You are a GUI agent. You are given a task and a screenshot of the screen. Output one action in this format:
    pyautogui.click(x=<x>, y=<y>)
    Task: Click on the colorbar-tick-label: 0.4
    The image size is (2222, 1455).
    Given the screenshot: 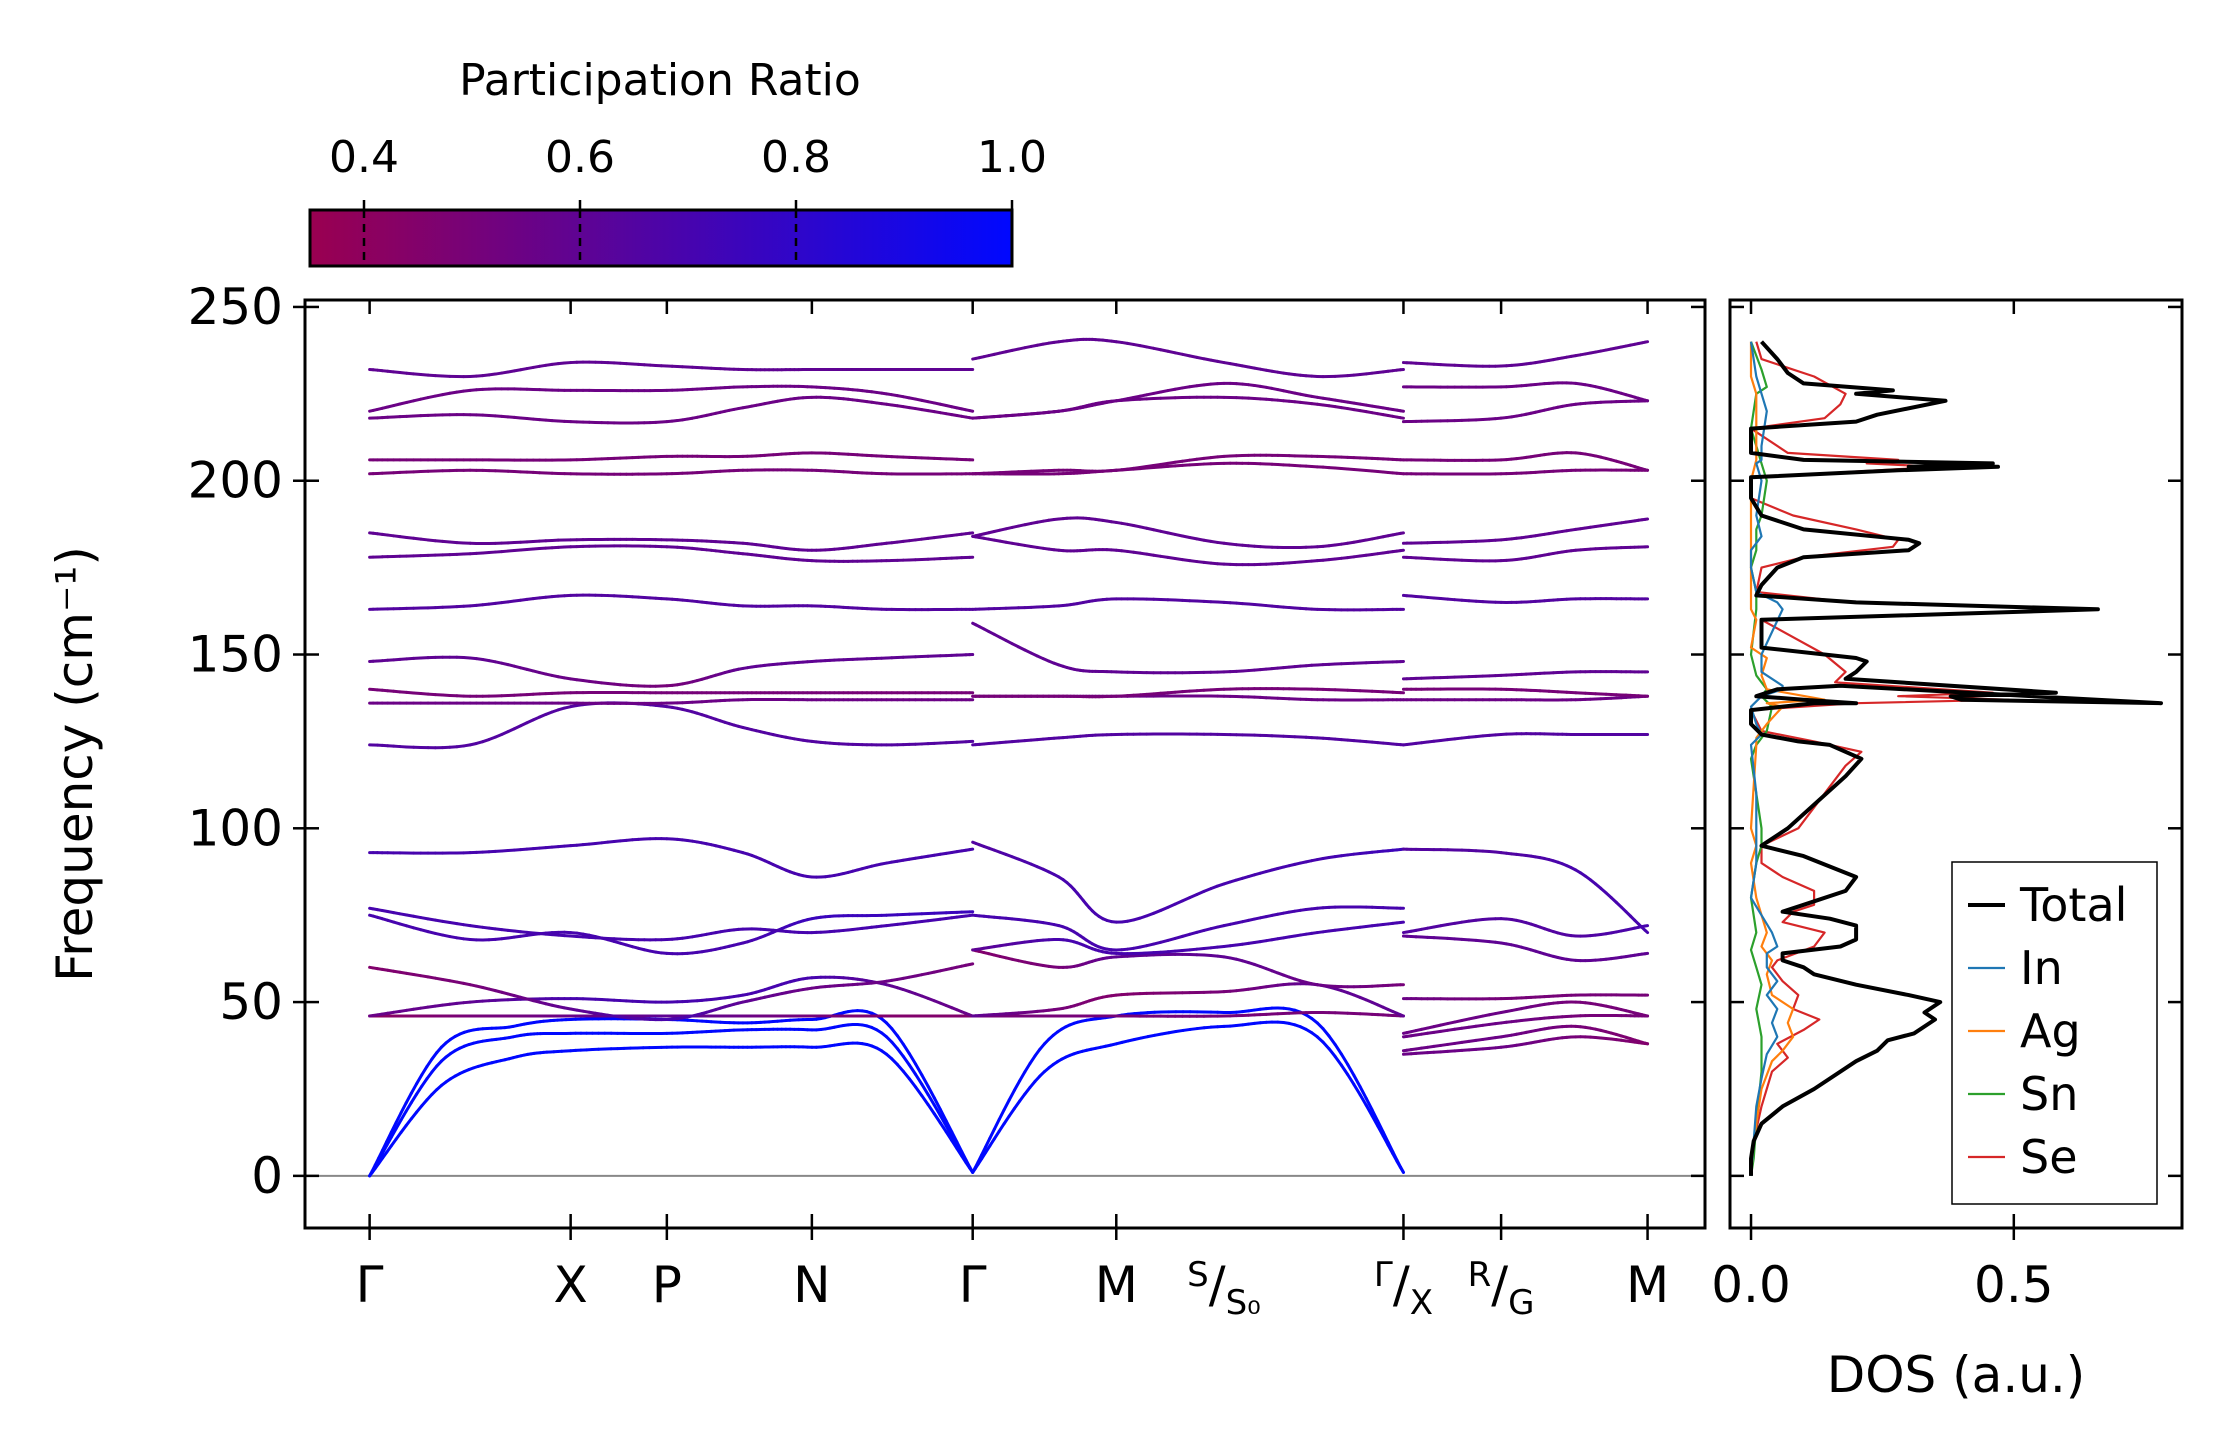 What is the action you would take?
    pyautogui.click(x=364, y=157)
    